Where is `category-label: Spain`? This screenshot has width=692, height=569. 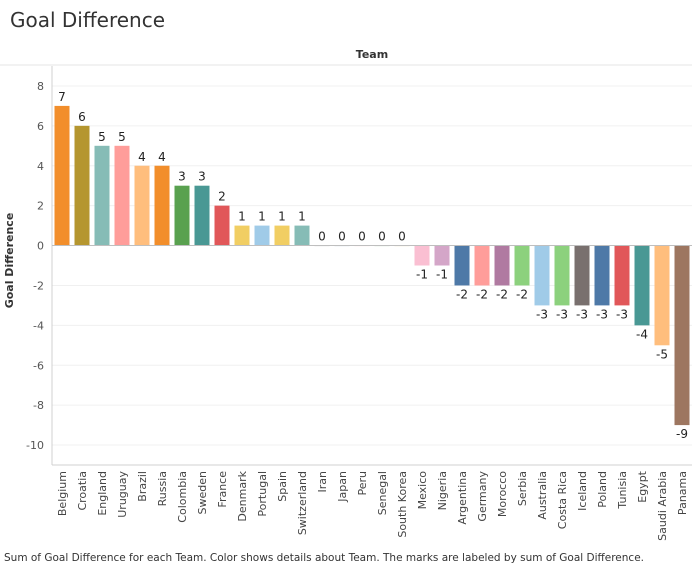
category-label: Spain is located at coordinates (282, 486).